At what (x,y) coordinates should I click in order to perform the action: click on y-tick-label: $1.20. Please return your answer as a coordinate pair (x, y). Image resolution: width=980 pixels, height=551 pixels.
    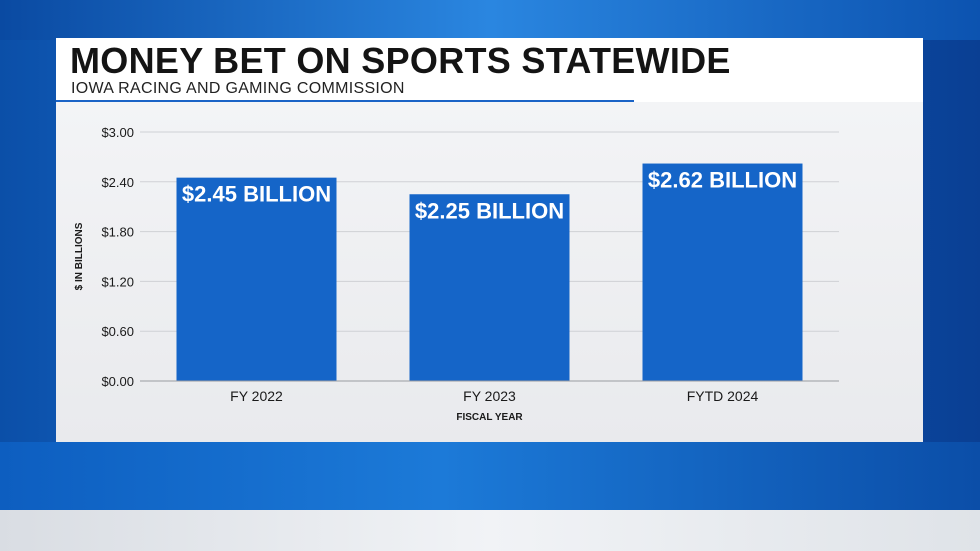
    Looking at the image, I should click on (117, 281).